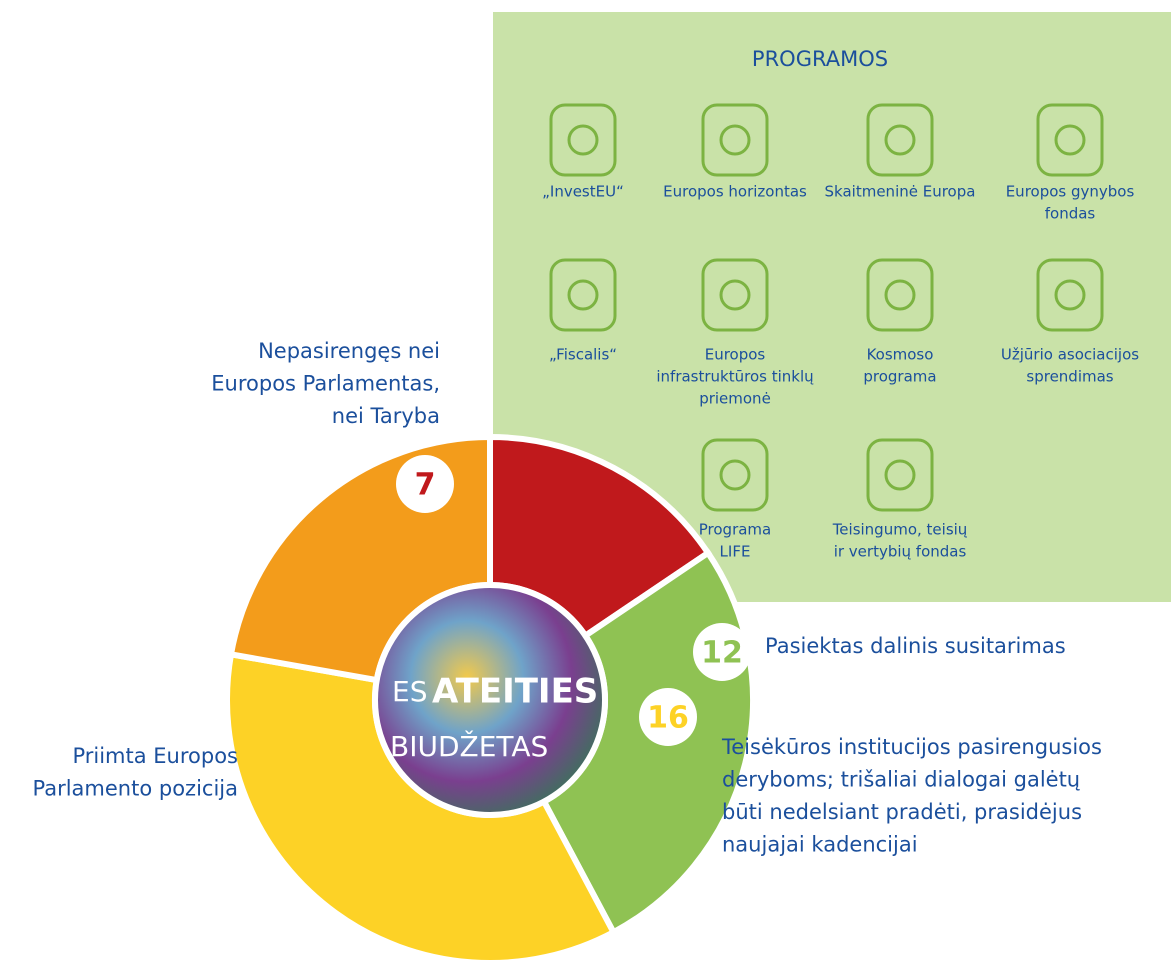 This screenshot has height=971, width=1171. What do you see at coordinates (1069, 377) in the screenshot?
I see `program-label: sprendimas` at bounding box center [1069, 377].